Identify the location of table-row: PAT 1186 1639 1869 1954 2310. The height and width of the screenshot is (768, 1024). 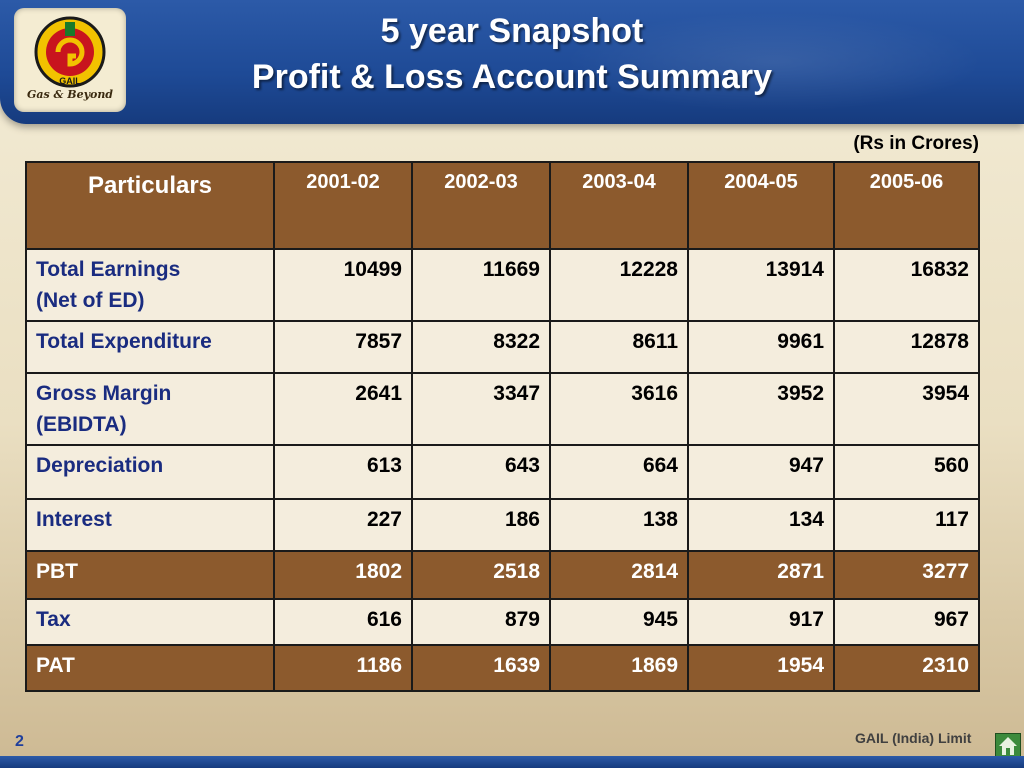
(502, 668).